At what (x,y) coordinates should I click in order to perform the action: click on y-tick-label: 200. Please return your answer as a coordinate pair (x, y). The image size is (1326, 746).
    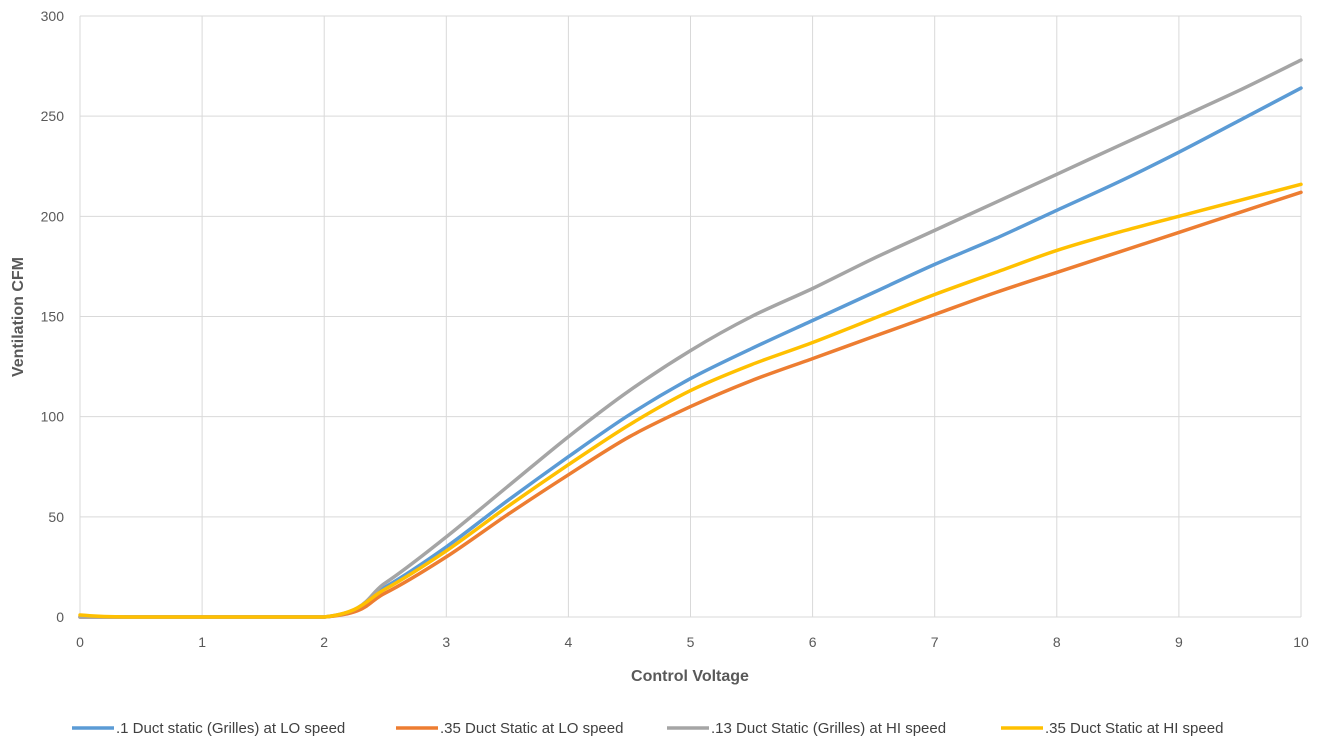
    Looking at the image, I should click on (53, 216).